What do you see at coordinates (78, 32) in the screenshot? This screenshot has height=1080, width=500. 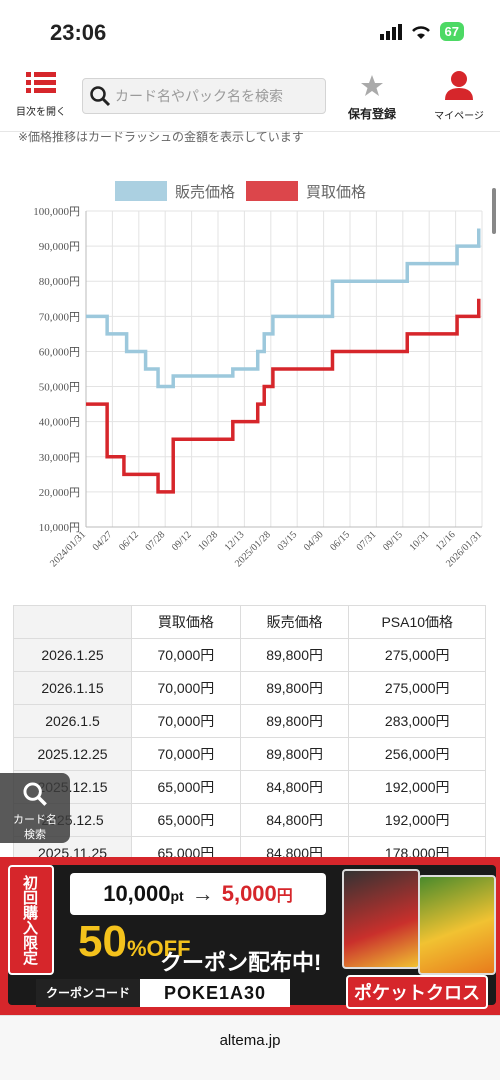 I see `clock: 23:06` at bounding box center [78, 32].